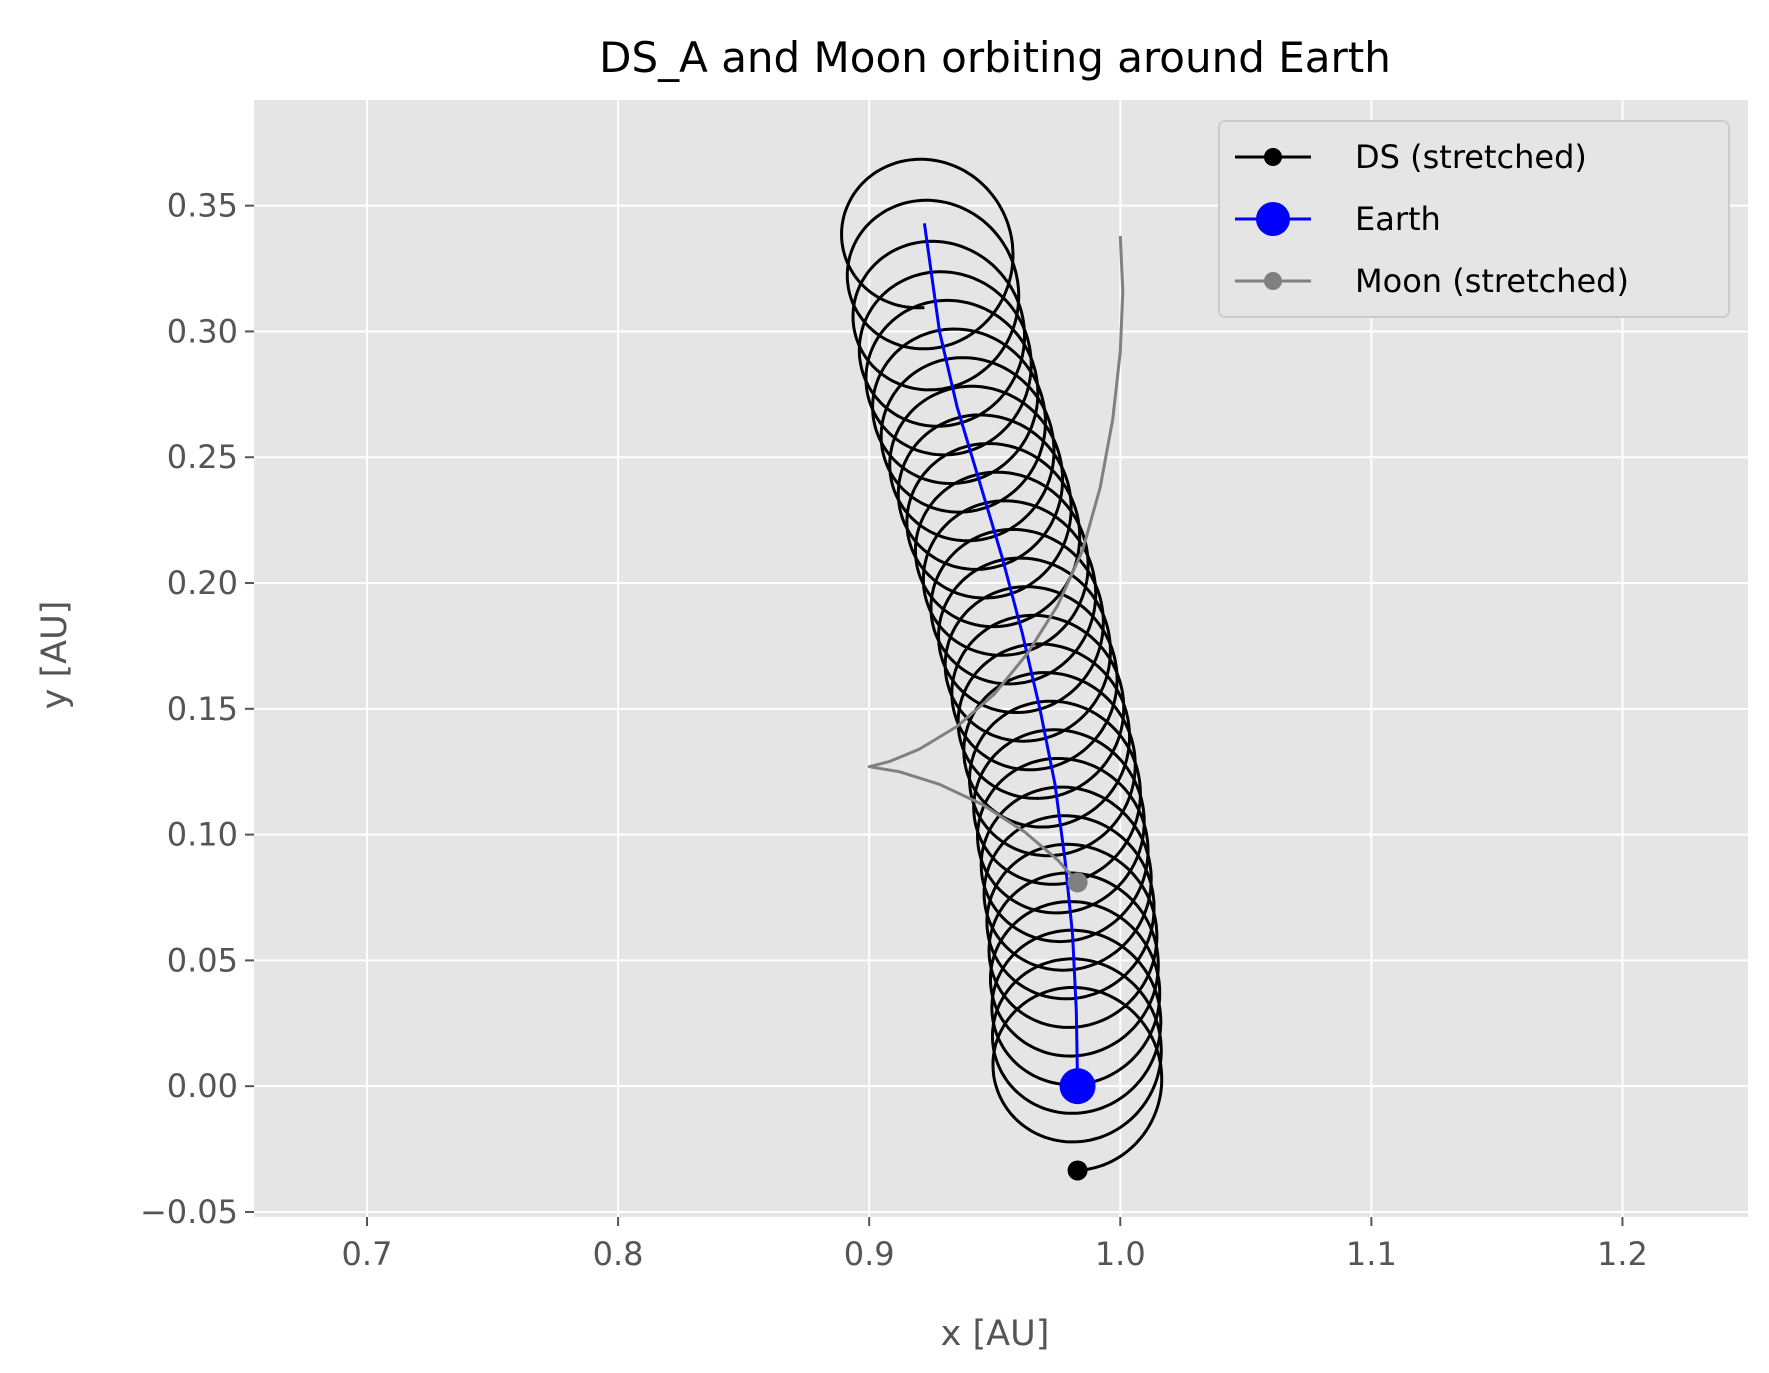  What do you see at coordinates (1471, 157) in the screenshot?
I see `legend-label: DS (stretched)` at bounding box center [1471, 157].